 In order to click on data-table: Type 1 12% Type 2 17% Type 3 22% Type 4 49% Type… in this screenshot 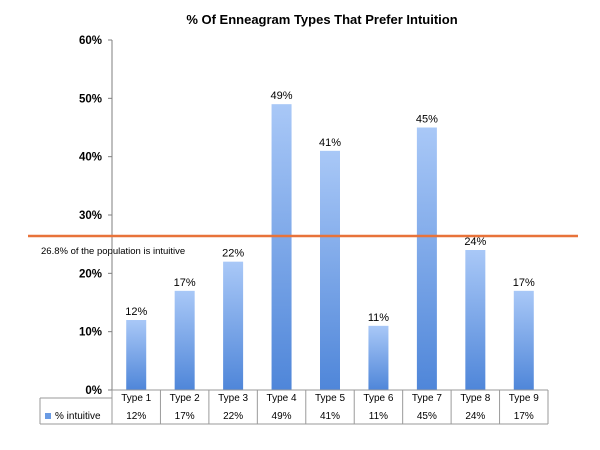, I will do `click(294, 407)`.